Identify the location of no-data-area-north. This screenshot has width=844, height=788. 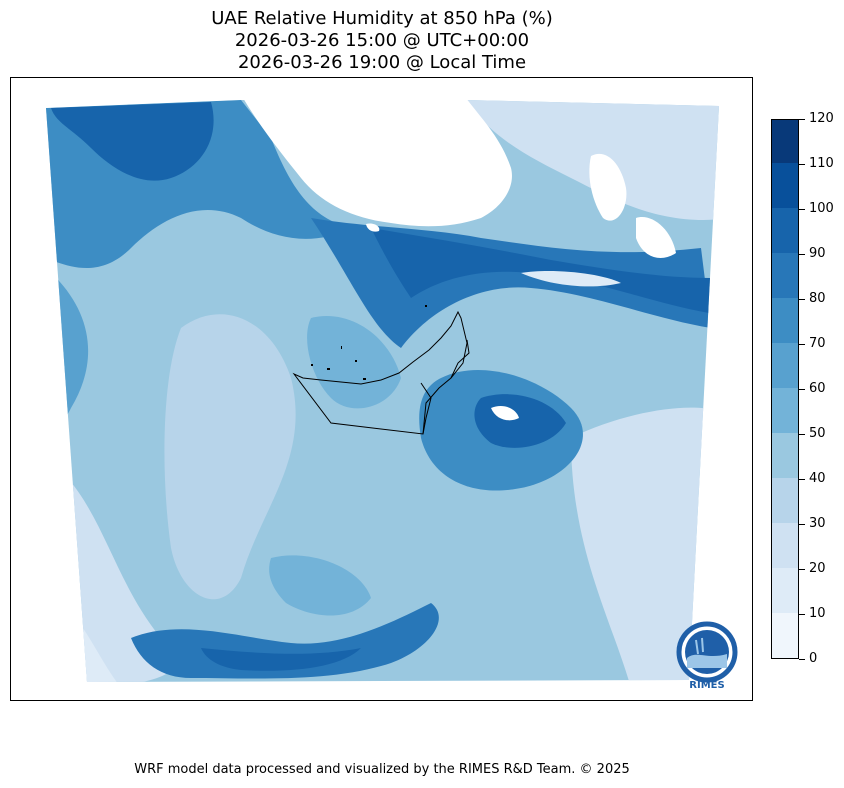
(377, 162).